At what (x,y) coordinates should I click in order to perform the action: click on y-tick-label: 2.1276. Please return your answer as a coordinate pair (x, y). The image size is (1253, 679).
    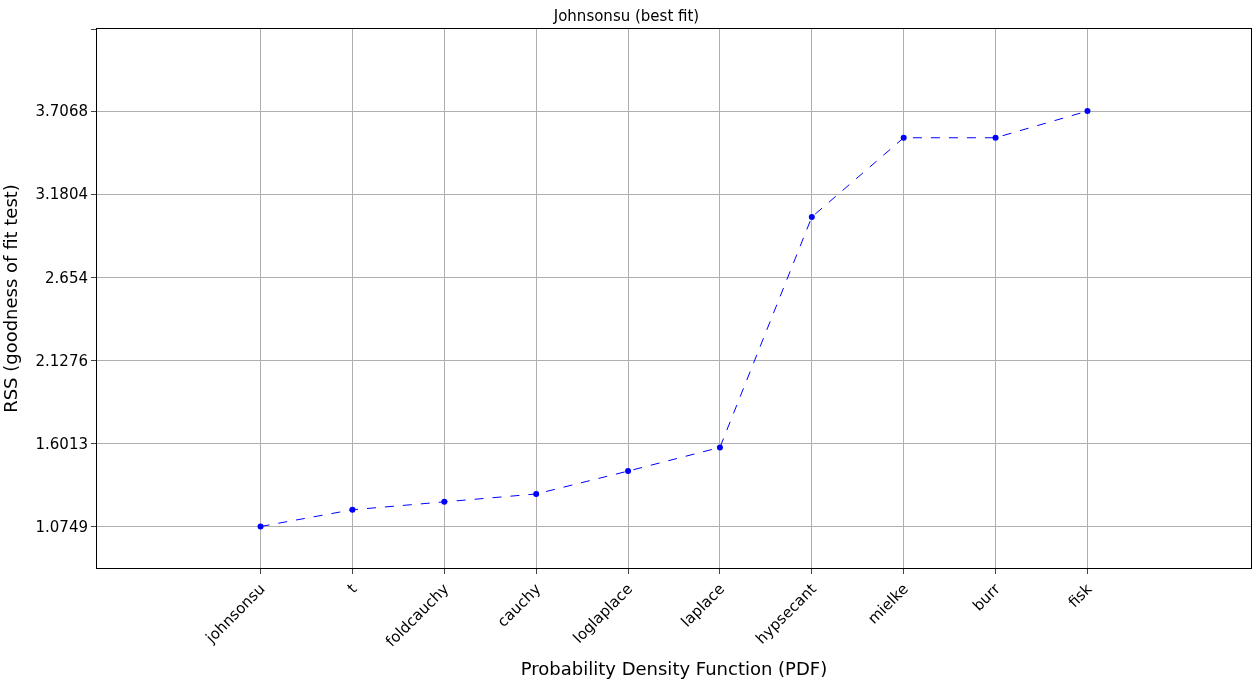
    Looking at the image, I should click on (61, 360).